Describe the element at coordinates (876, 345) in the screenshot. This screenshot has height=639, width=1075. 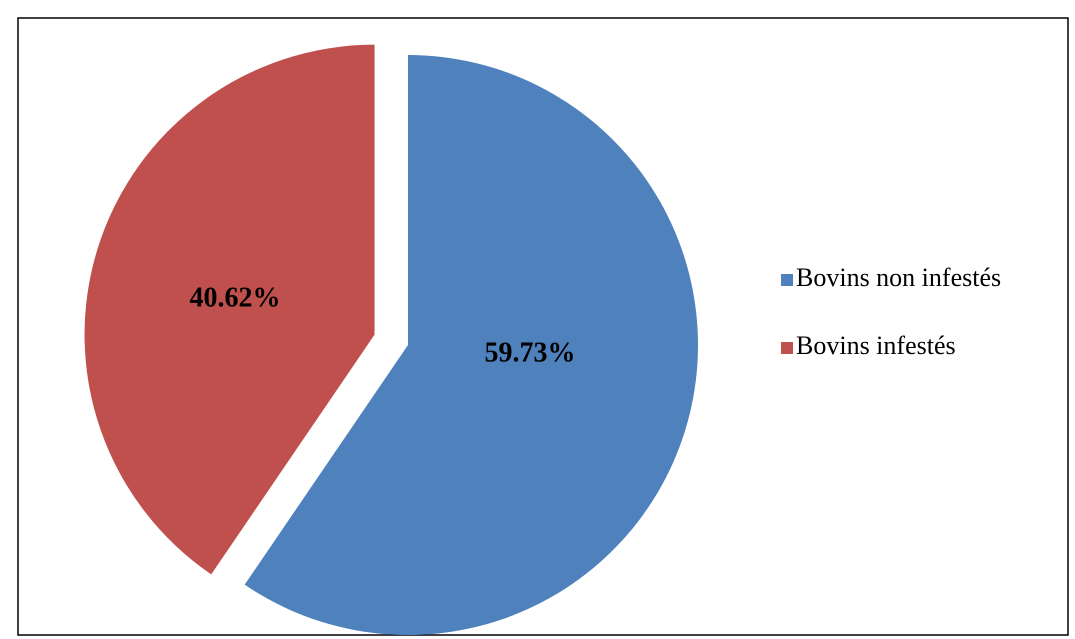
I see `legend-label: Bovins infestés` at that location.